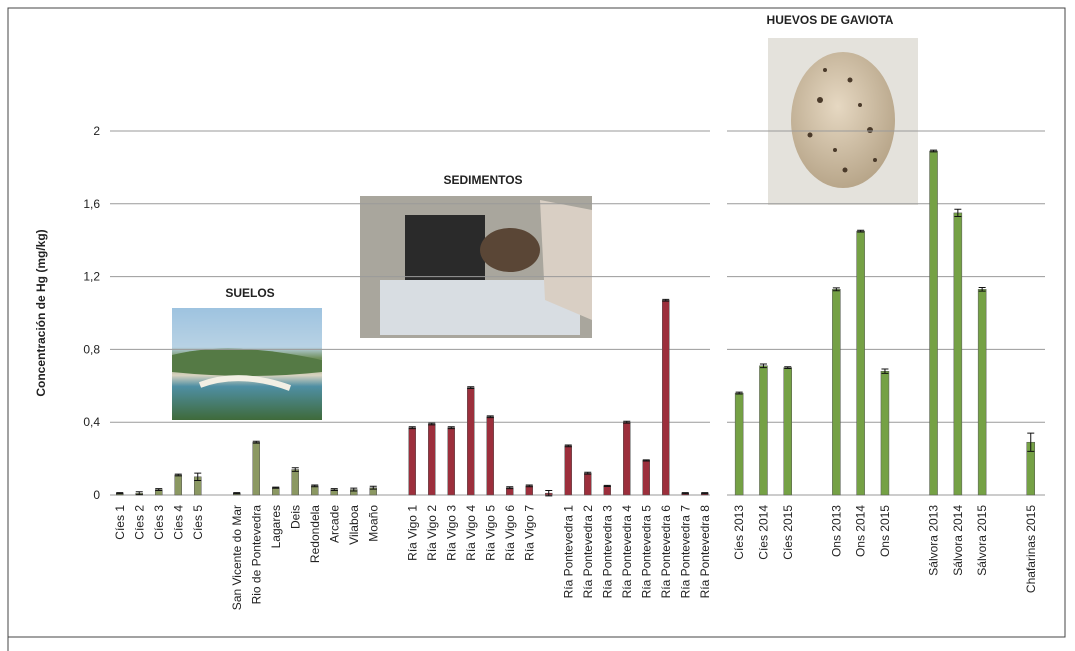  Describe the element at coordinates (510, 533) in the screenshot. I see `x-tick-label: Ría Vigo 6` at that location.